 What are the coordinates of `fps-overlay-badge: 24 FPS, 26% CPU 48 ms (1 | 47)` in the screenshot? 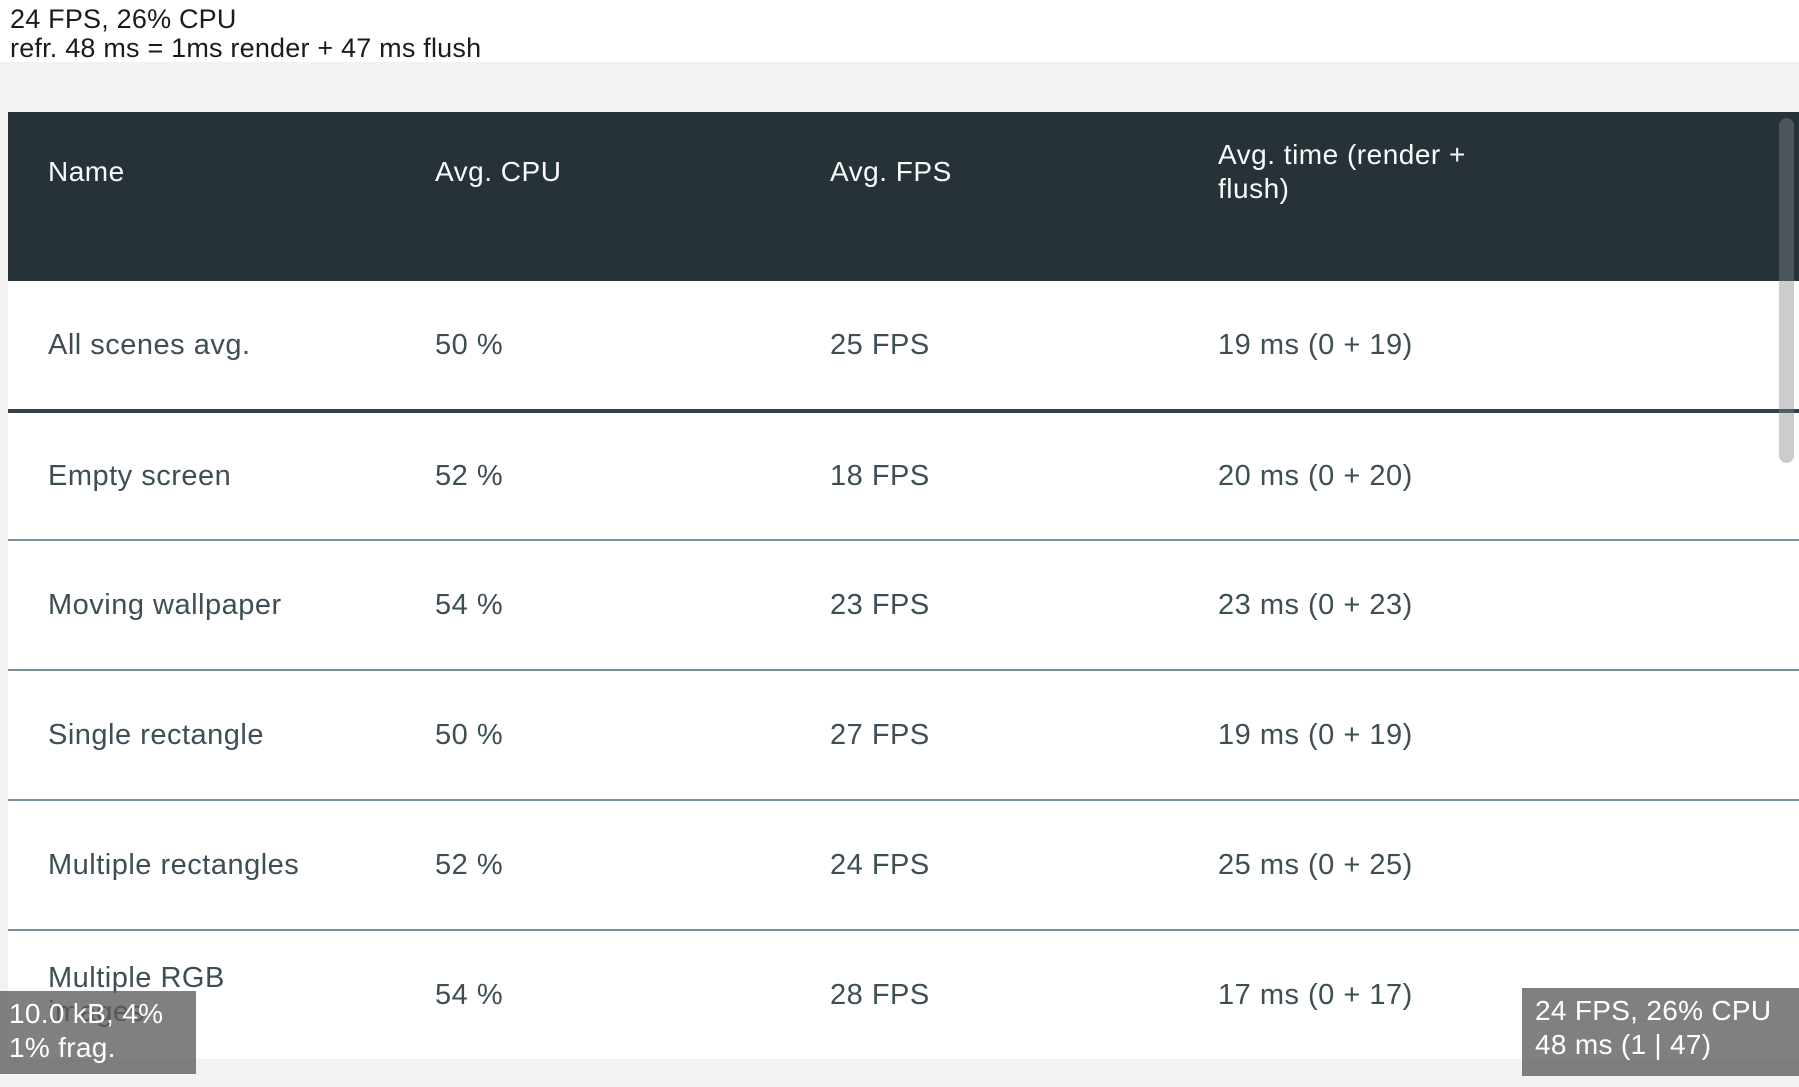 It's located at (1660, 1032).